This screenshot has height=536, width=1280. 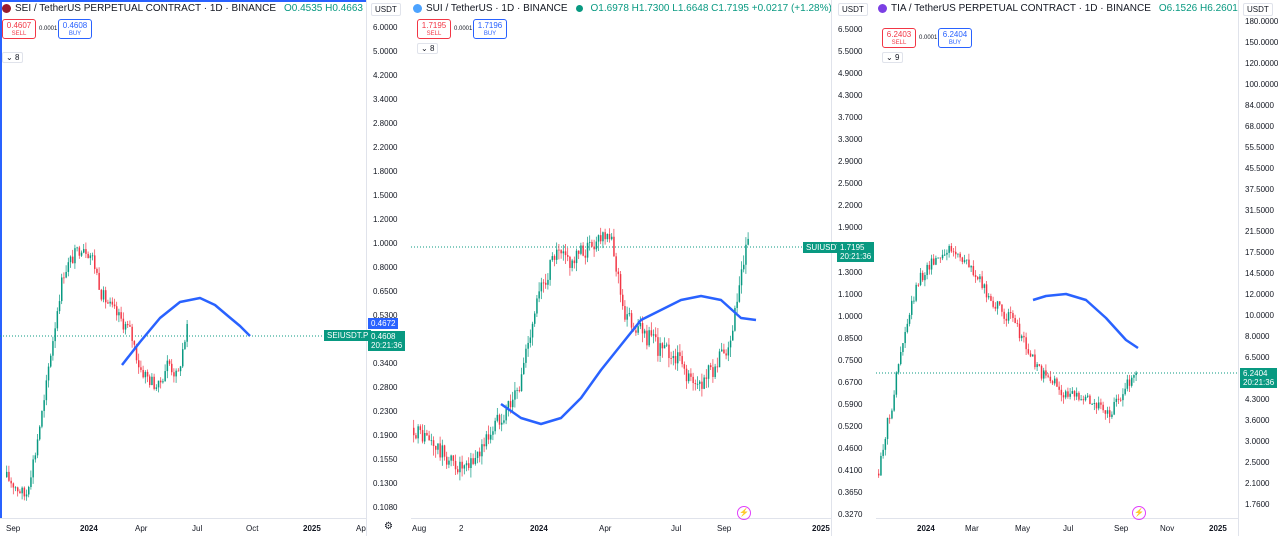 What do you see at coordinates (1167, 528) in the screenshot?
I see `x-tick-label: Nov` at bounding box center [1167, 528].